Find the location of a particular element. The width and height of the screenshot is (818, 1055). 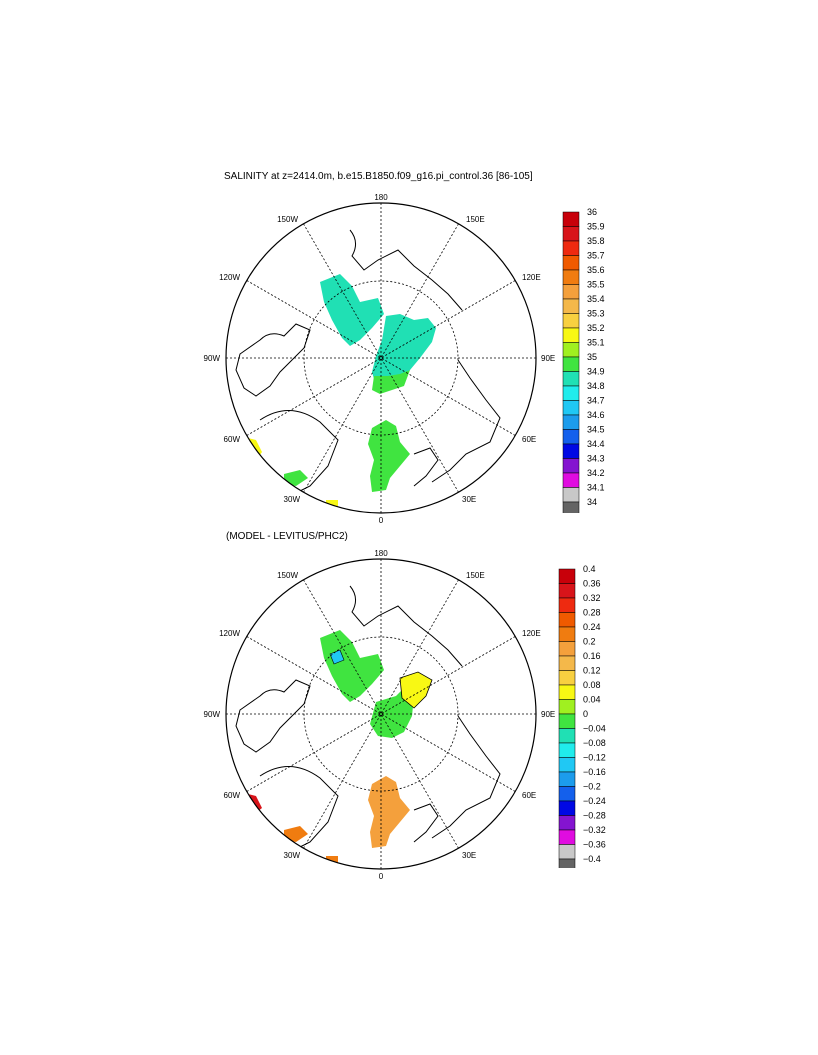

panel1-map-boundary is located at coordinates (381, 358).